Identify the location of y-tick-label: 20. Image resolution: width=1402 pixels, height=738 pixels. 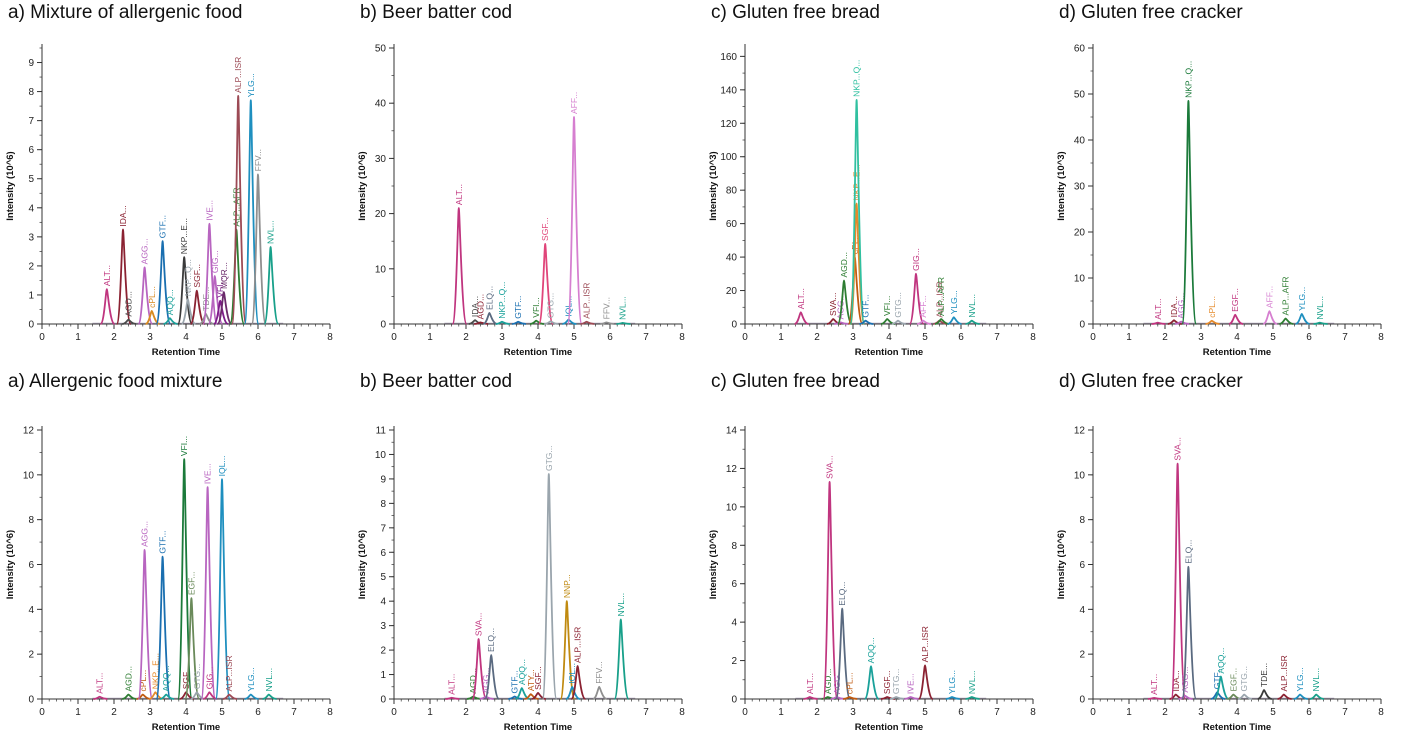
(381, 214).